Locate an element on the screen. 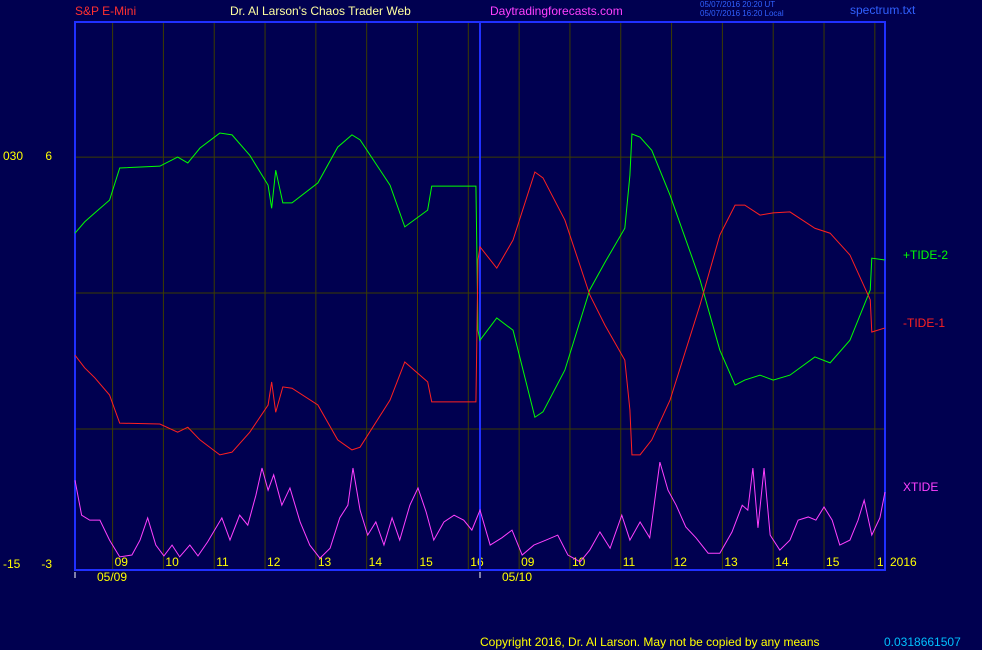 The width and height of the screenshot is (982, 650). series-label: +TIDE-2 is located at coordinates (925, 255).